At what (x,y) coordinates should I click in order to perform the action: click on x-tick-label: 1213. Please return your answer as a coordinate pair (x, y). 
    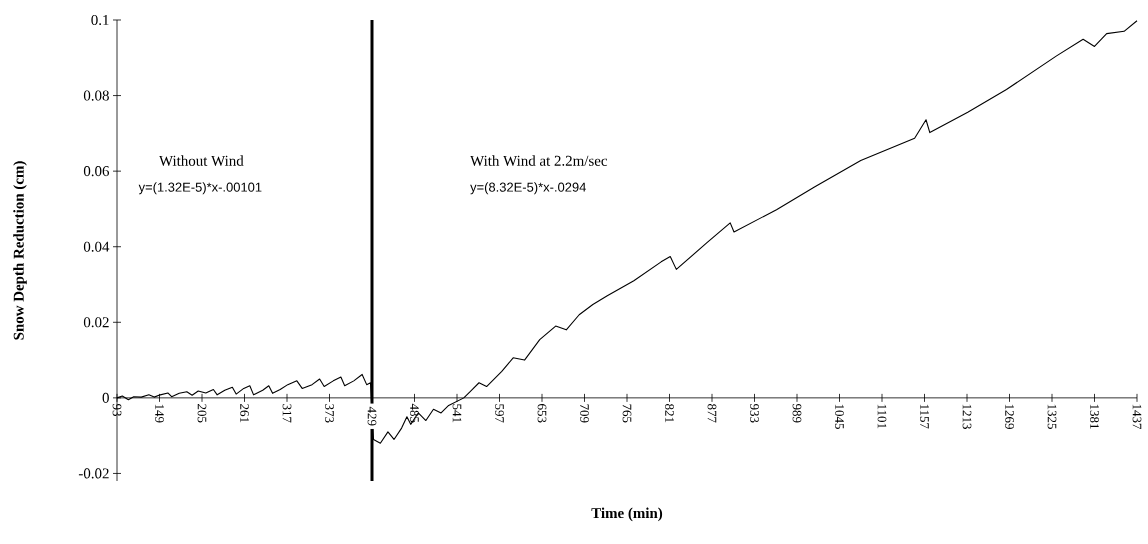
    Looking at the image, I should click on (967, 416).